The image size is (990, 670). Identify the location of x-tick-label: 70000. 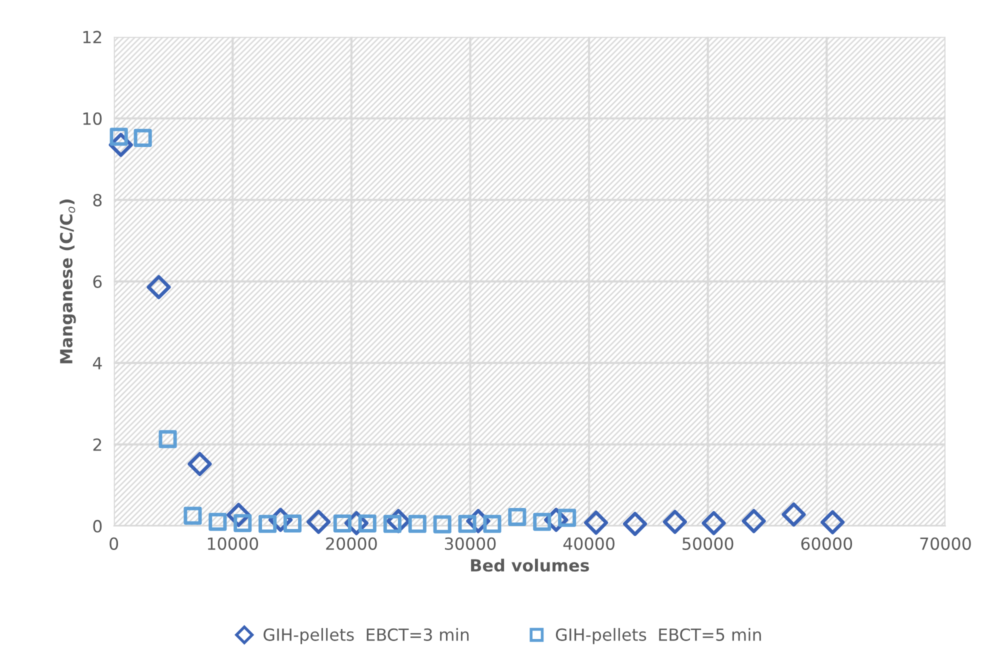
(945, 543).